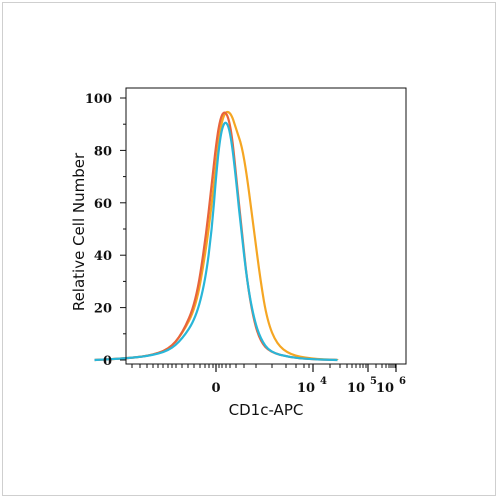 This screenshot has width=500, height=500. What do you see at coordinates (266, 410) in the screenshot?
I see `x-axis-label: CD1c-APC` at bounding box center [266, 410].